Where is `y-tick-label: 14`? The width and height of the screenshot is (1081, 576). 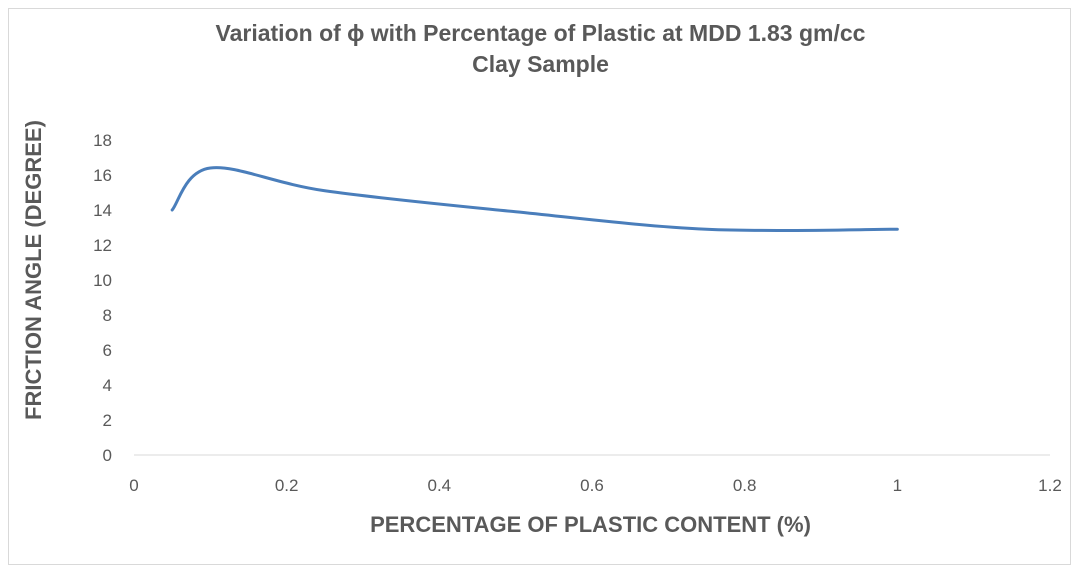
y-tick-label: 14 is located at coordinates (102, 210).